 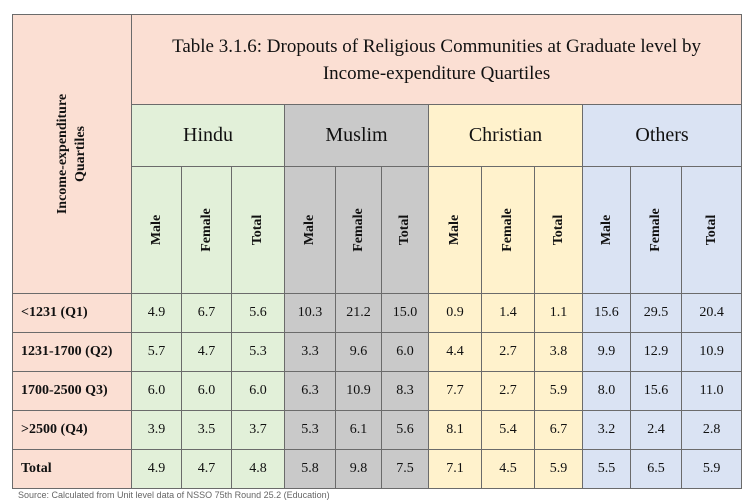 I want to click on table-cell: 8.1, so click(x=455, y=430).